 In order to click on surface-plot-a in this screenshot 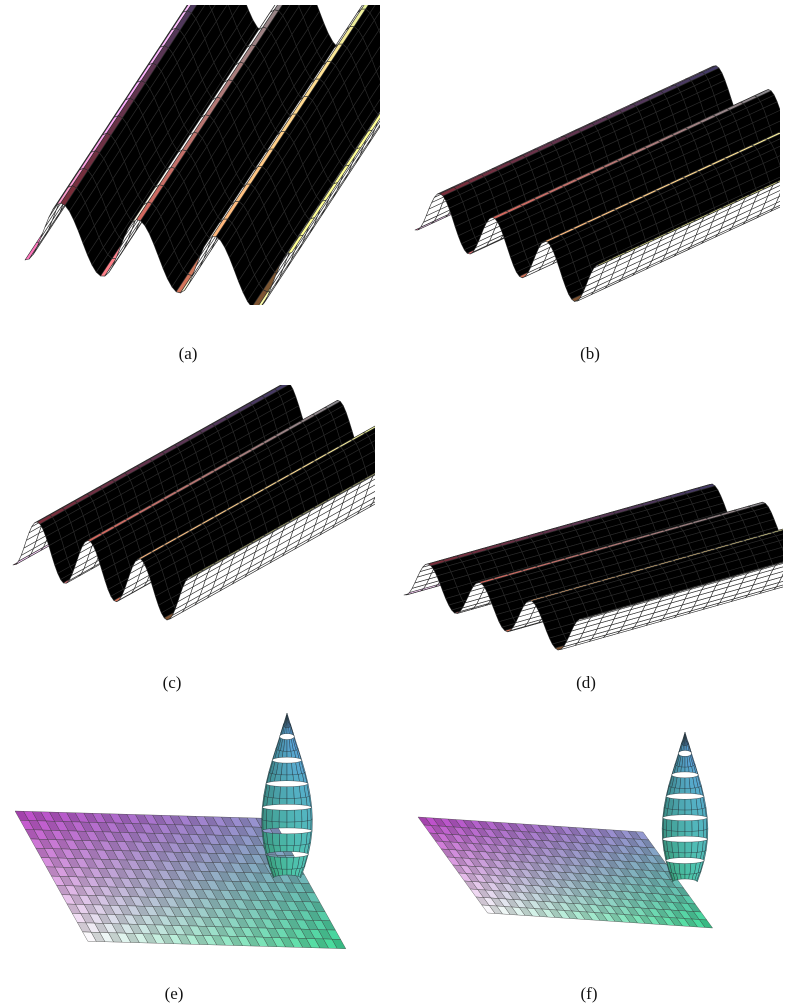, I will do `click(202, 155)`.